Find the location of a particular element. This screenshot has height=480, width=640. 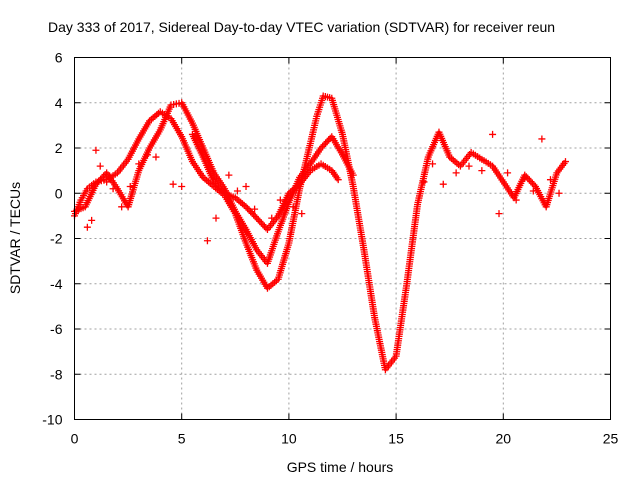

y-tick-labels: -10 -8 -6 -4 -2 0 2 4 6 is located at coordinates (52, 239).